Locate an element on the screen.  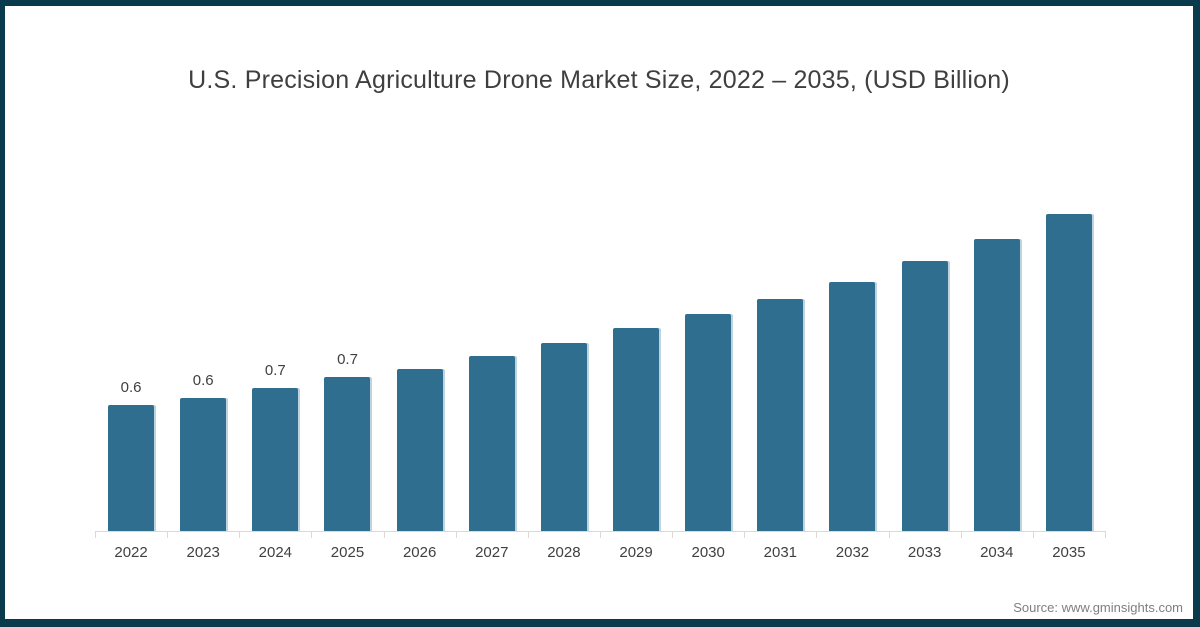
bar-2026 is located at coordinates (419, 450).